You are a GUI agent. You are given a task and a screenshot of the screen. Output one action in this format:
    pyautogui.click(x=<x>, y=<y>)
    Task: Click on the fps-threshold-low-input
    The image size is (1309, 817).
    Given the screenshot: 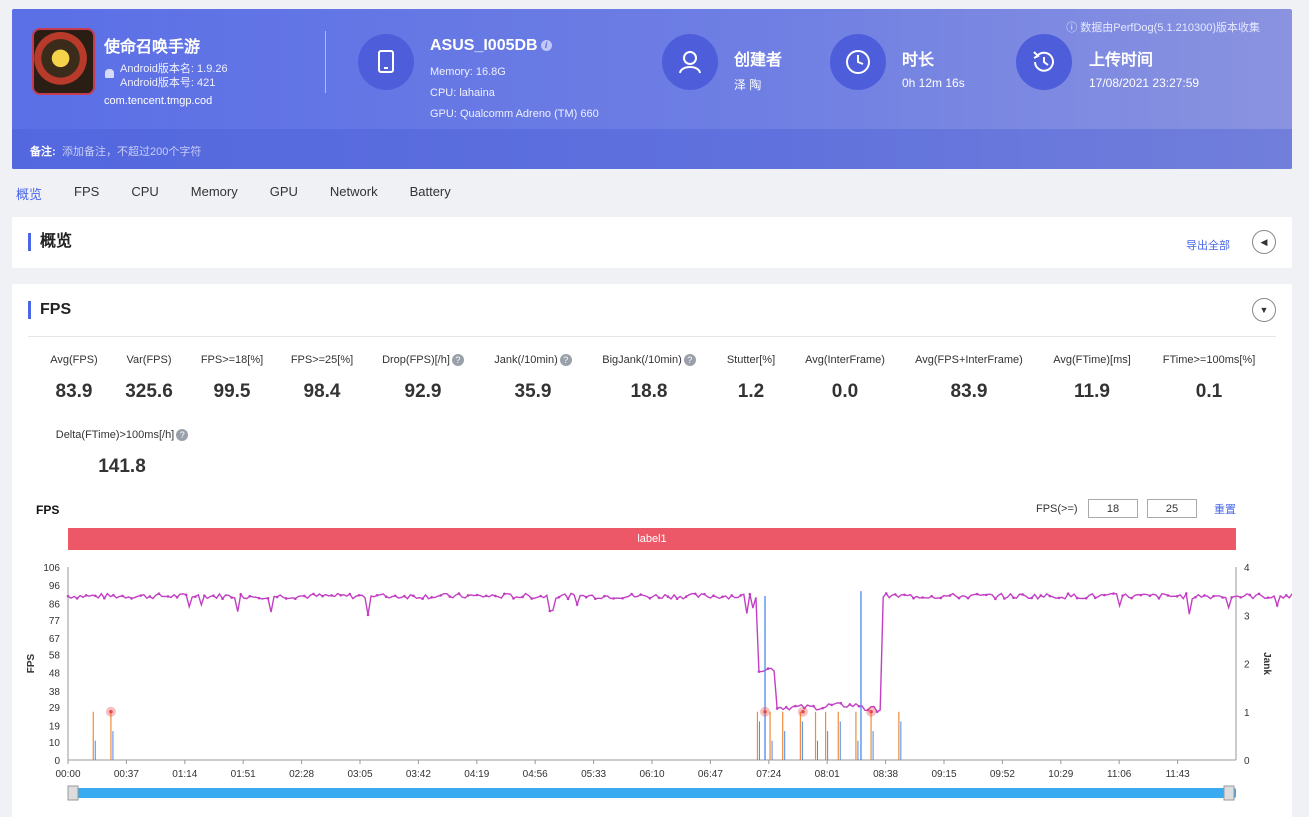 What is the action you would take?
    pyautogui.click(x=1113, y=508)
    